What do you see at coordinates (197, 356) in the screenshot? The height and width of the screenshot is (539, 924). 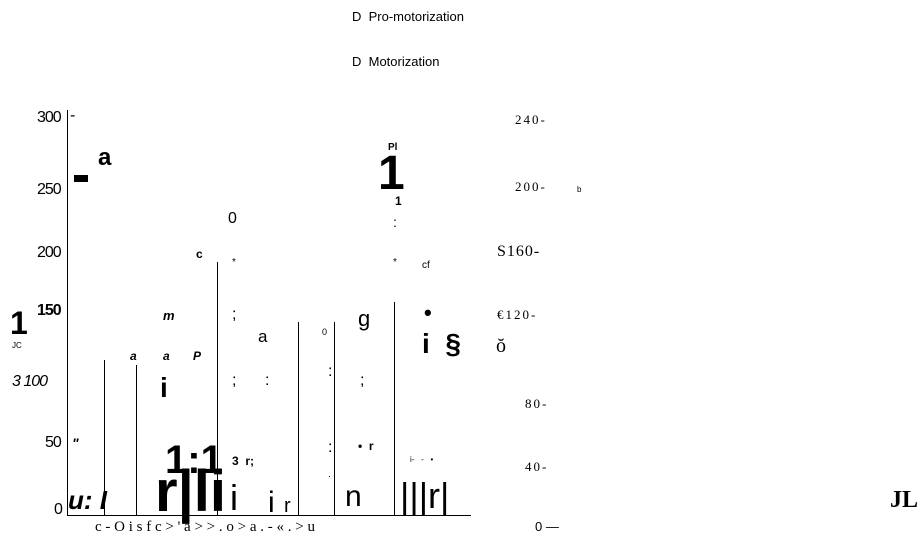 I see `plot-text: P` at bounding box center [197, 356].